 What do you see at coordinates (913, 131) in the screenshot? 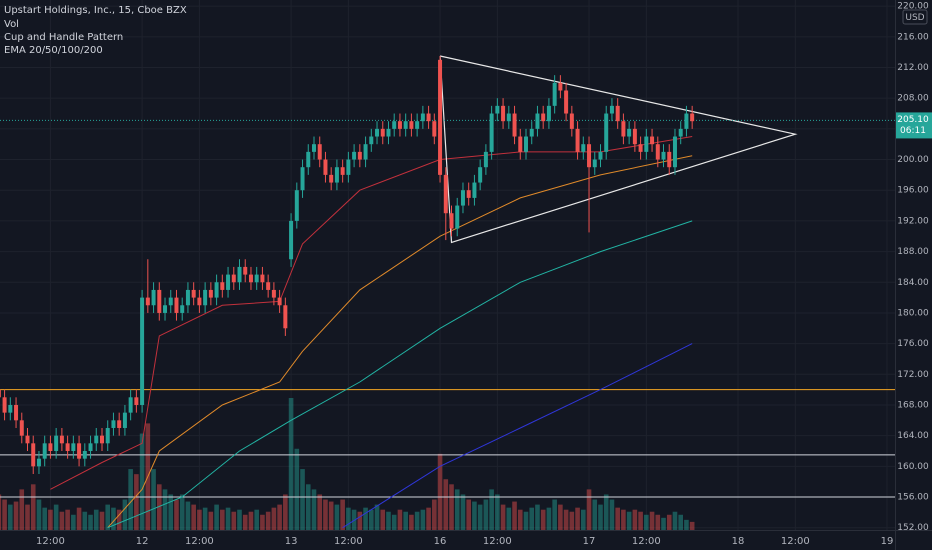
I see `countdown-label: 06:11` at bounding box center [913, 131].